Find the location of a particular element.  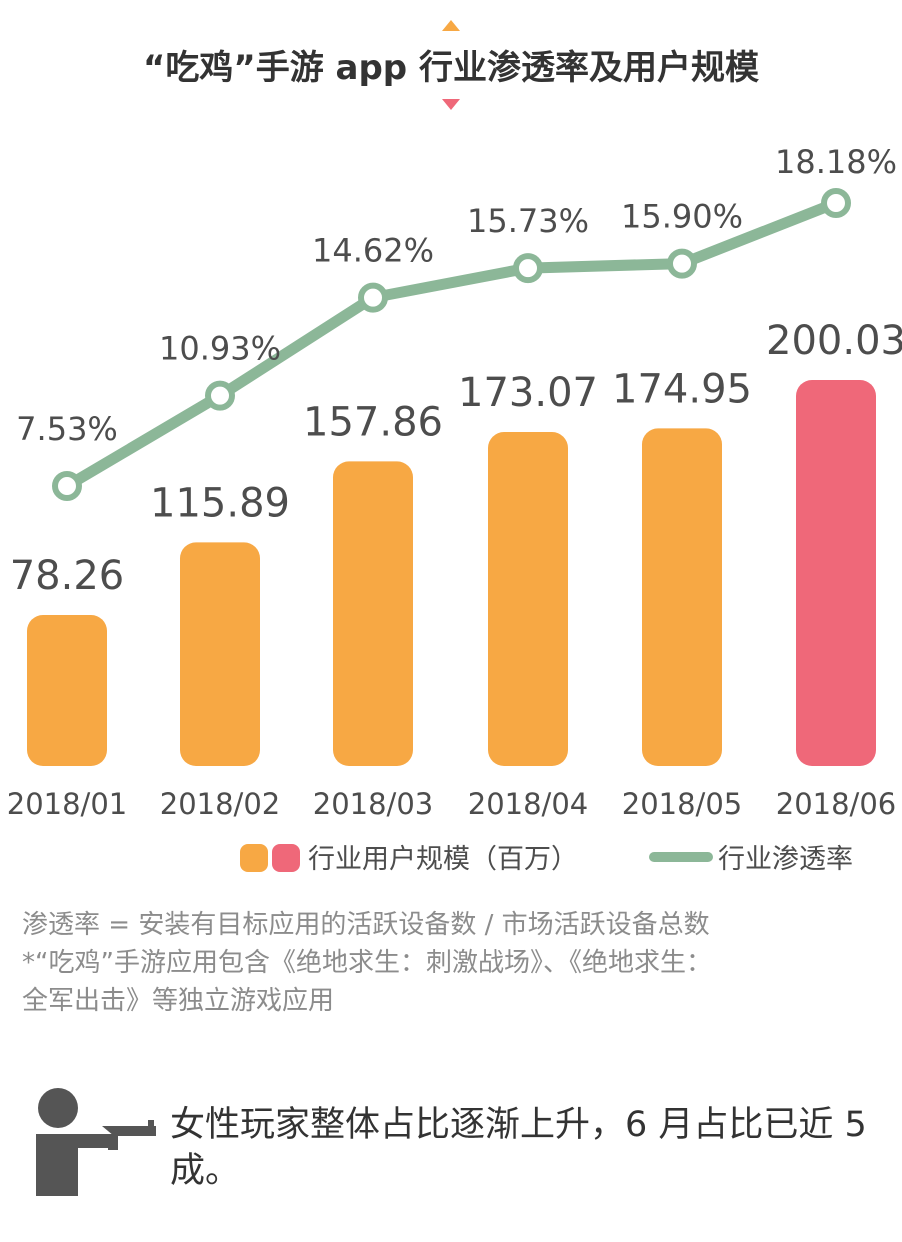

bar-2018/02 is located at coordinates (220, 654).